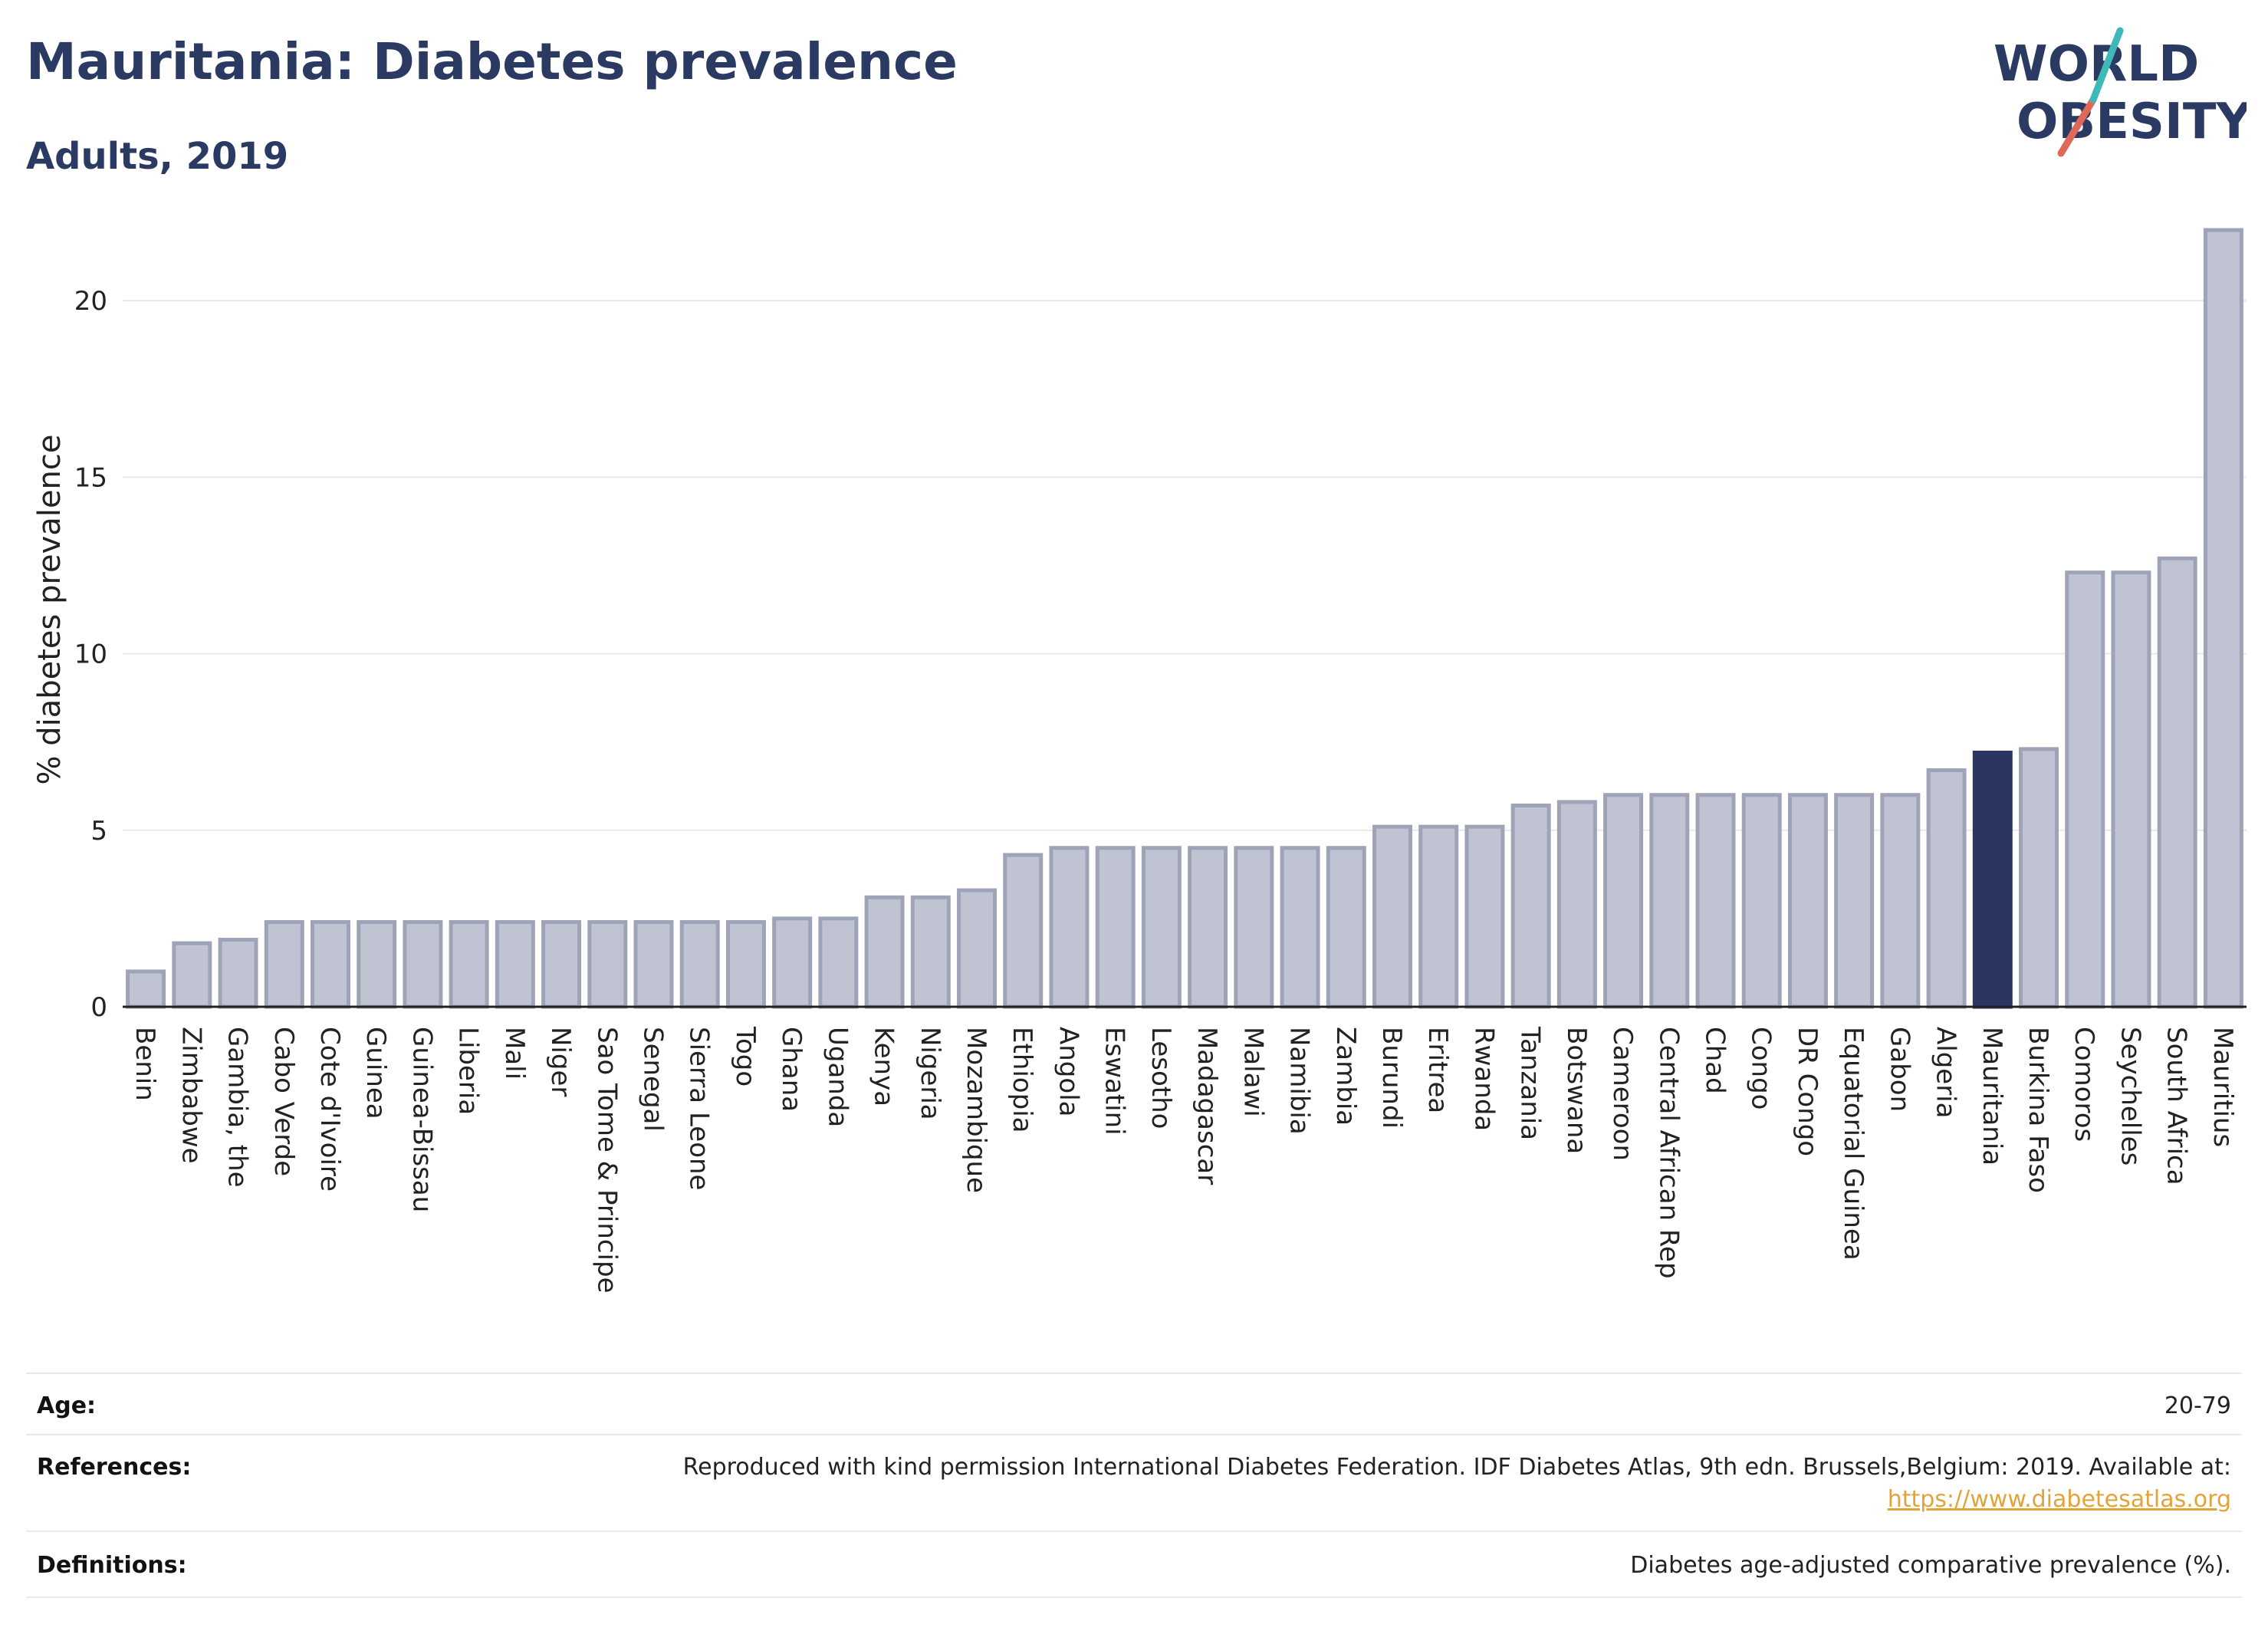 Image resolution: width=2268 pixels, height=1634 pixels. What do you see at coordinates (930, 1074) in the screenshot?
I see `x-tick-label: Nigeria` at bounding box center [930, 1074].